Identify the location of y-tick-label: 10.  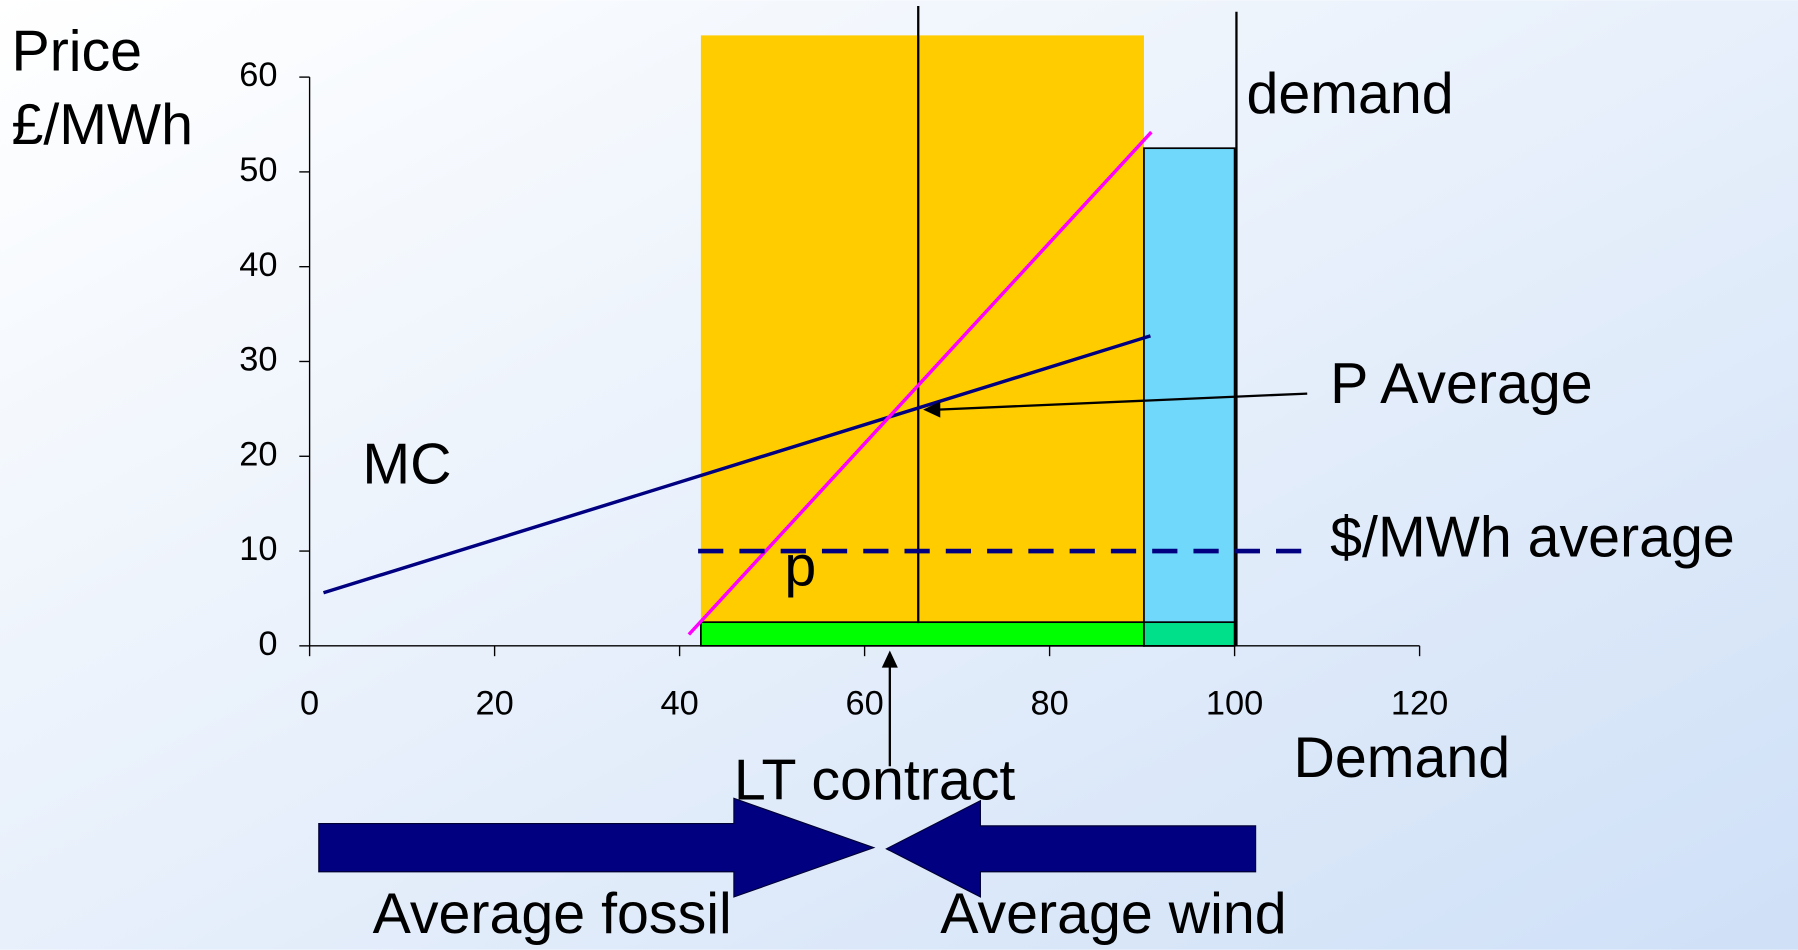
(258, 549).